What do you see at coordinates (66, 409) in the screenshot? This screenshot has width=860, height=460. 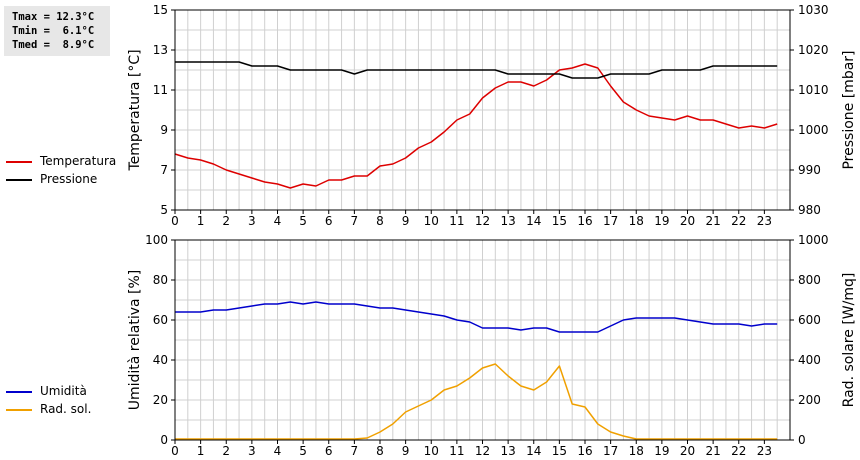 I see `legend-label-radsol: Rad. sol.` at bounding box center [66, 409].